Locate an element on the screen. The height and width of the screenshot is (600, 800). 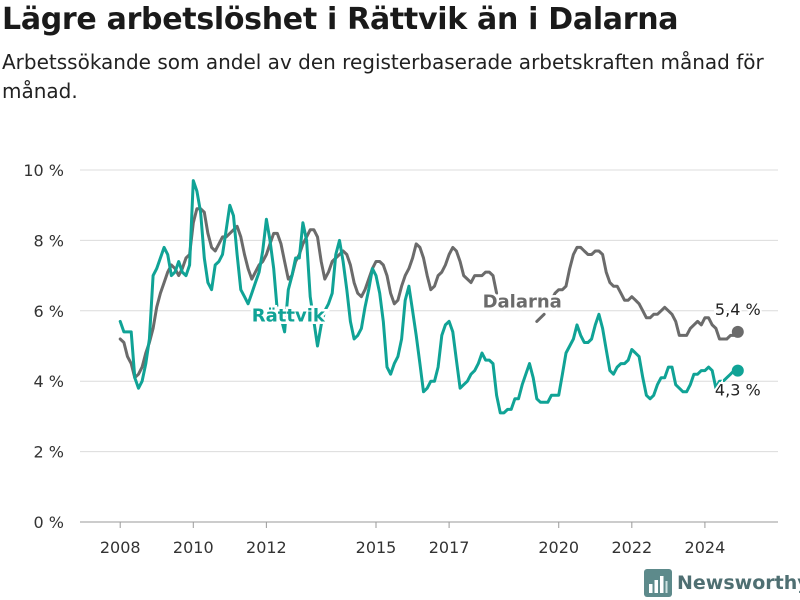
end-point-dalarna is located at coordinates (737, 331).